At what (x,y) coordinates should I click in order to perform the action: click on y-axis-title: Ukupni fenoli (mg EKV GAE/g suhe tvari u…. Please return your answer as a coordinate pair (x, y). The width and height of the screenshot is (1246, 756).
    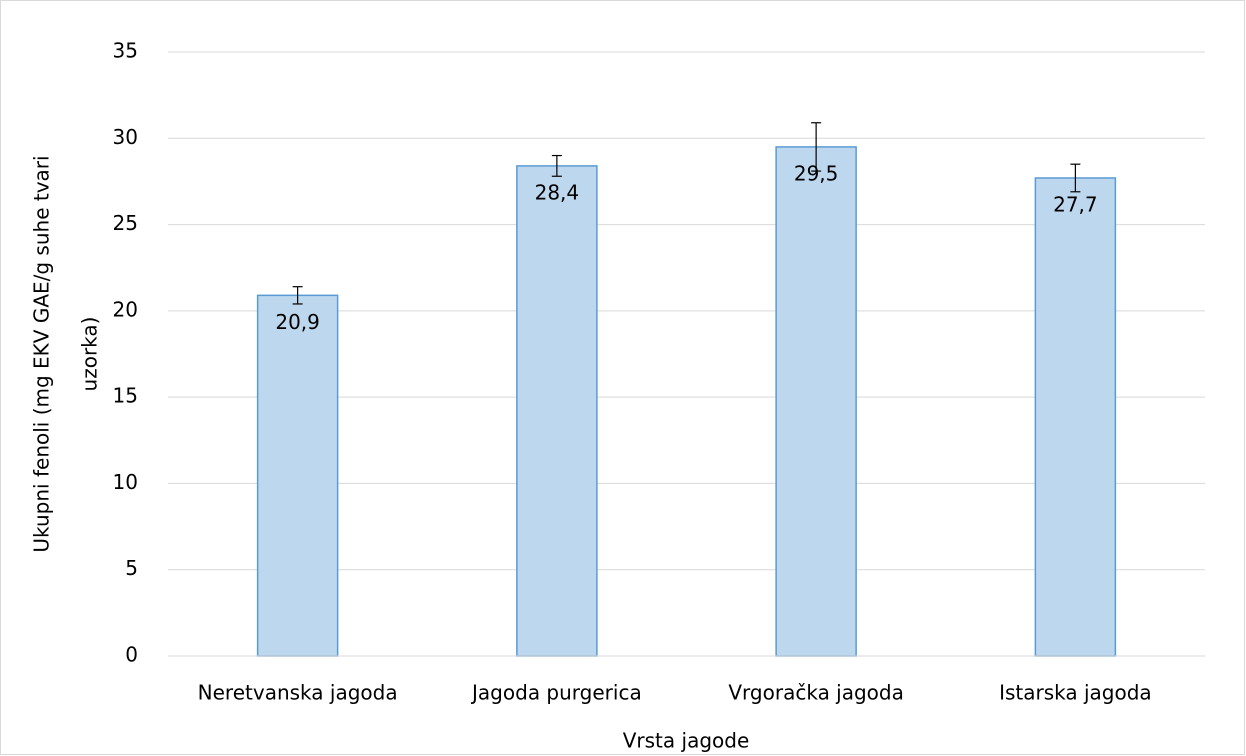
    Looking at the image, I should click on (66, 353).